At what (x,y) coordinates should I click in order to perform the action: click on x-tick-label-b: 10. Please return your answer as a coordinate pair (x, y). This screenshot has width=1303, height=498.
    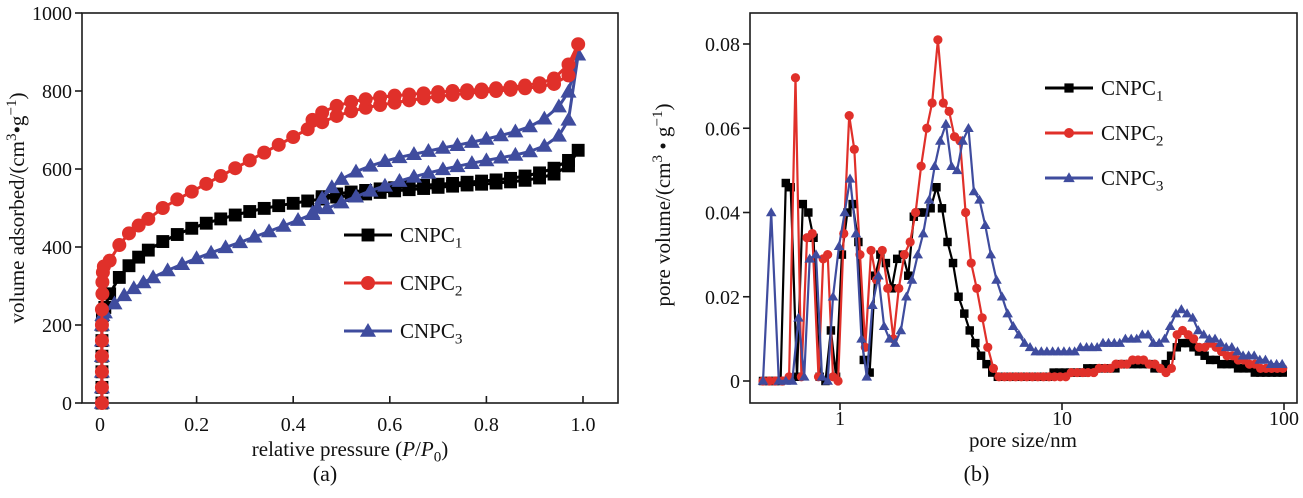
    Looking at the image, I should click on (1062, 419).